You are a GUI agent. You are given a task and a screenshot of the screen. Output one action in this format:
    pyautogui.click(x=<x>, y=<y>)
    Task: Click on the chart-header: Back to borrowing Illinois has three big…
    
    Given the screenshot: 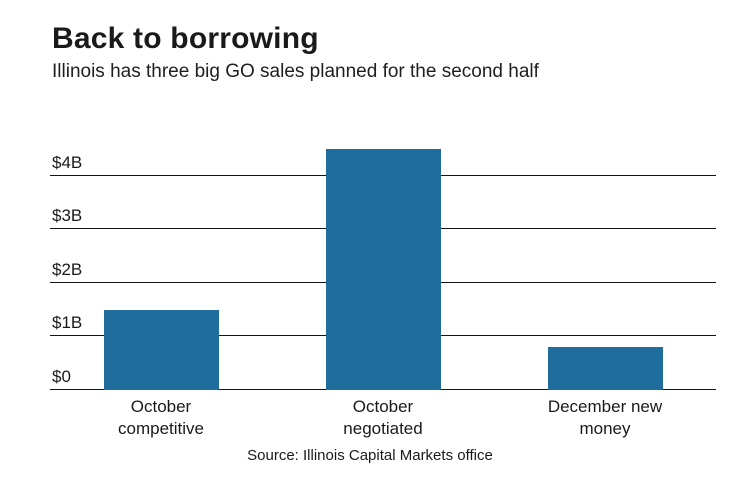 What is the action you would take?
    pyautogui.click(x=384, y=52)
    